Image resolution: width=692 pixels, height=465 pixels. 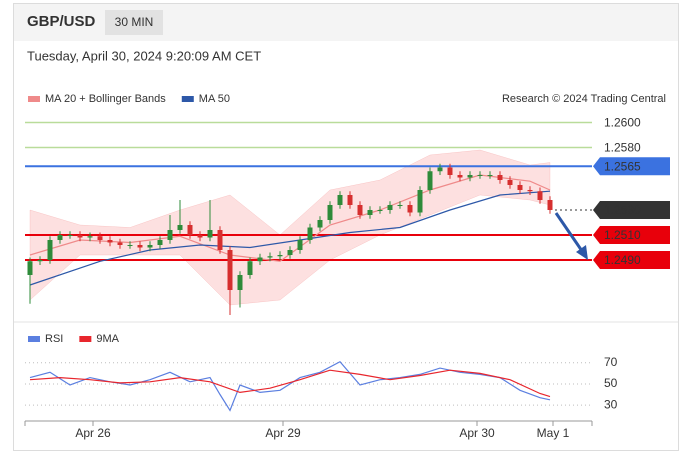 What do you see at coordinates (105, 99) in the screenshot?
I see `legend-label: MA 20 + Bollinger Bands` at bounding box center [105, 99].